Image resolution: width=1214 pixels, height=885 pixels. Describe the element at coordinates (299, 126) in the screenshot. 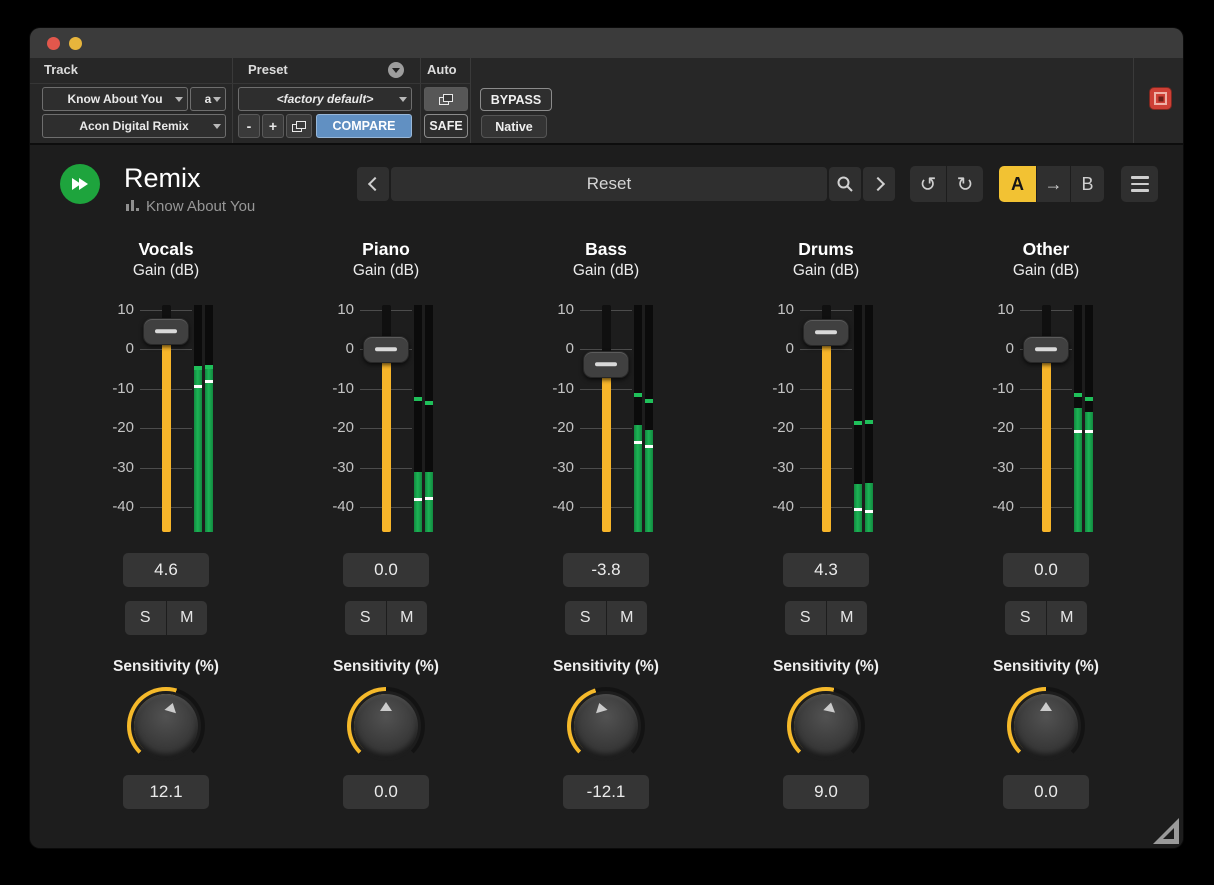

I see `librarian-menu-button` at that location.